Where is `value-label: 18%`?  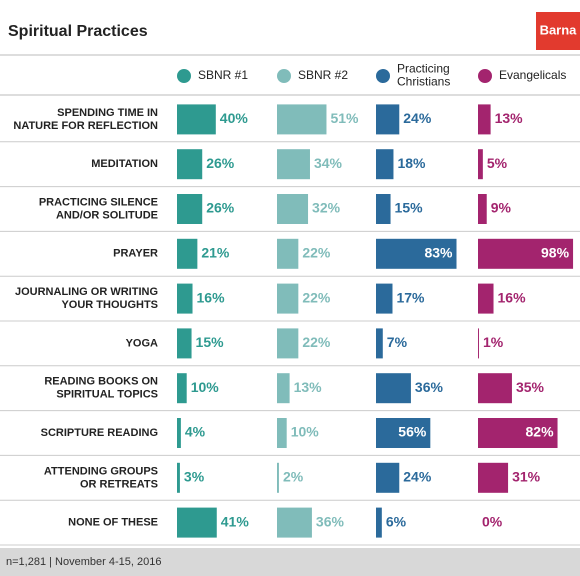
value-label: 18% is located at coordinates (411, 163).